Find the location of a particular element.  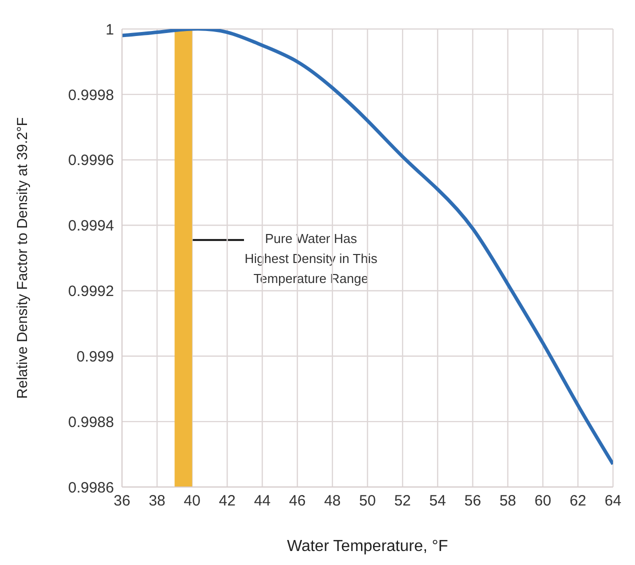

x-tick-label: 46 is located at coordinates (297, 501).